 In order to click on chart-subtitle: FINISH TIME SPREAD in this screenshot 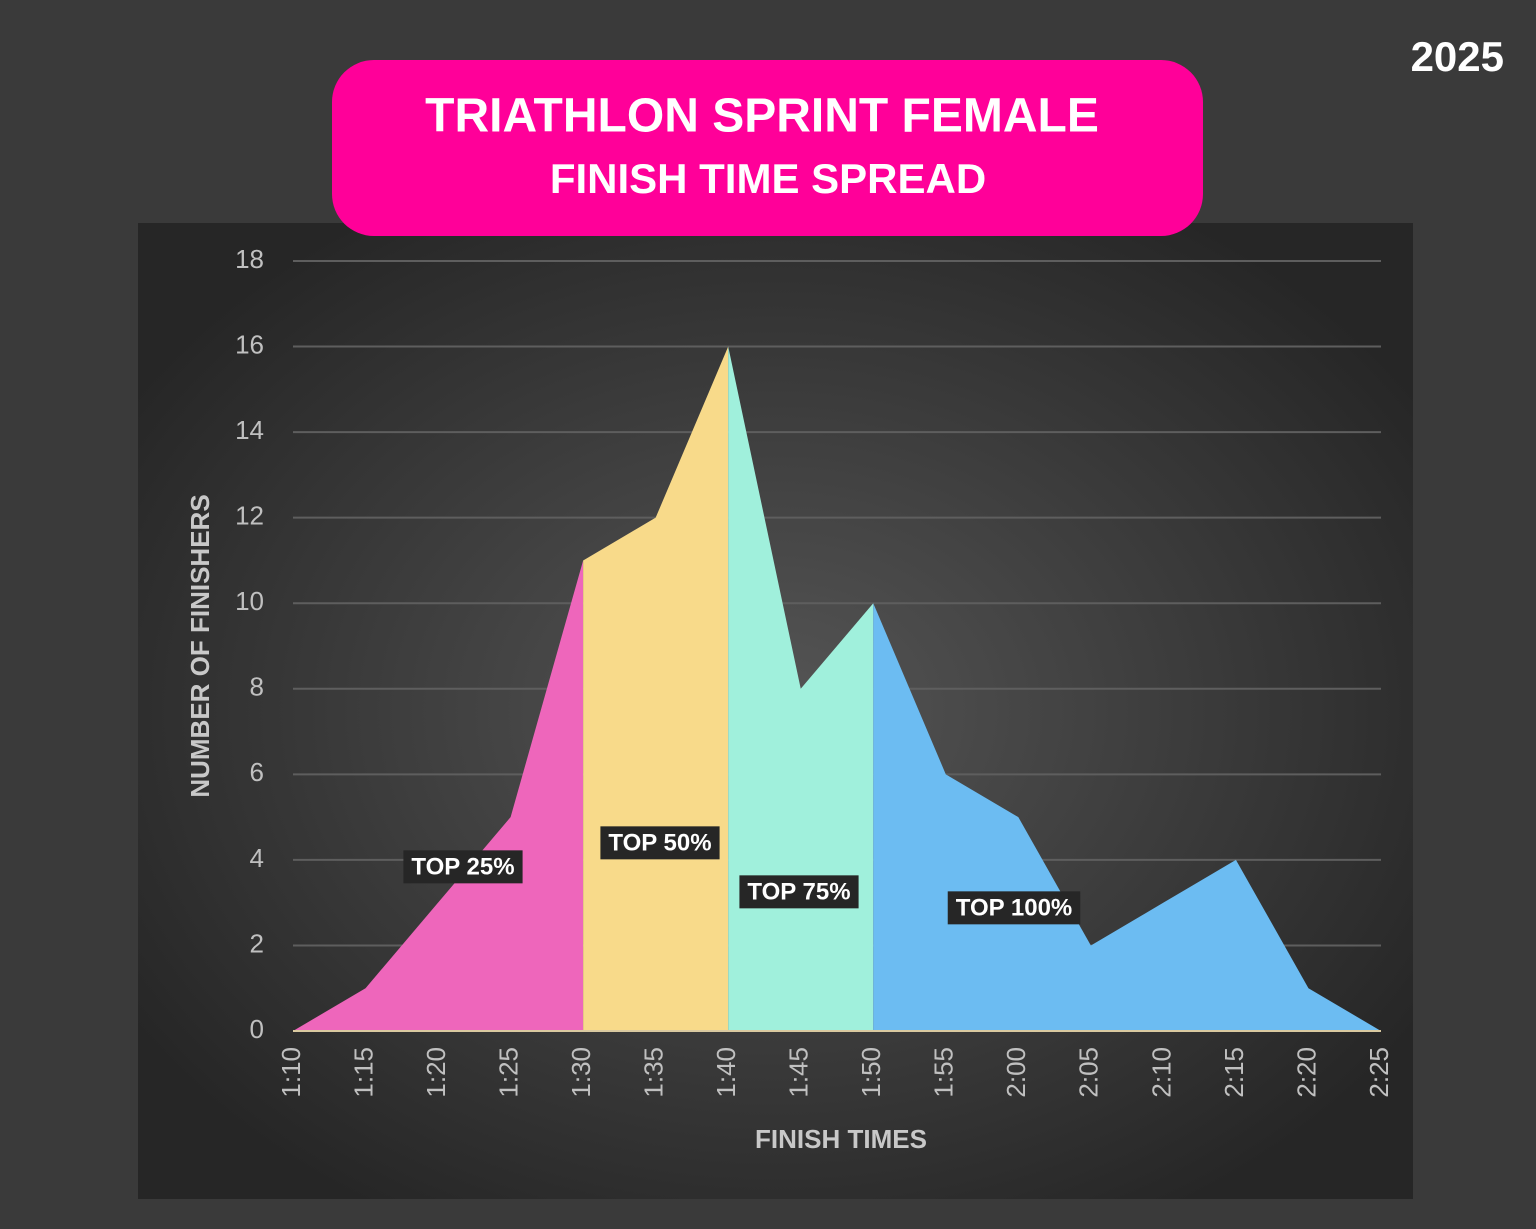, I will do `click(768, 178)`.